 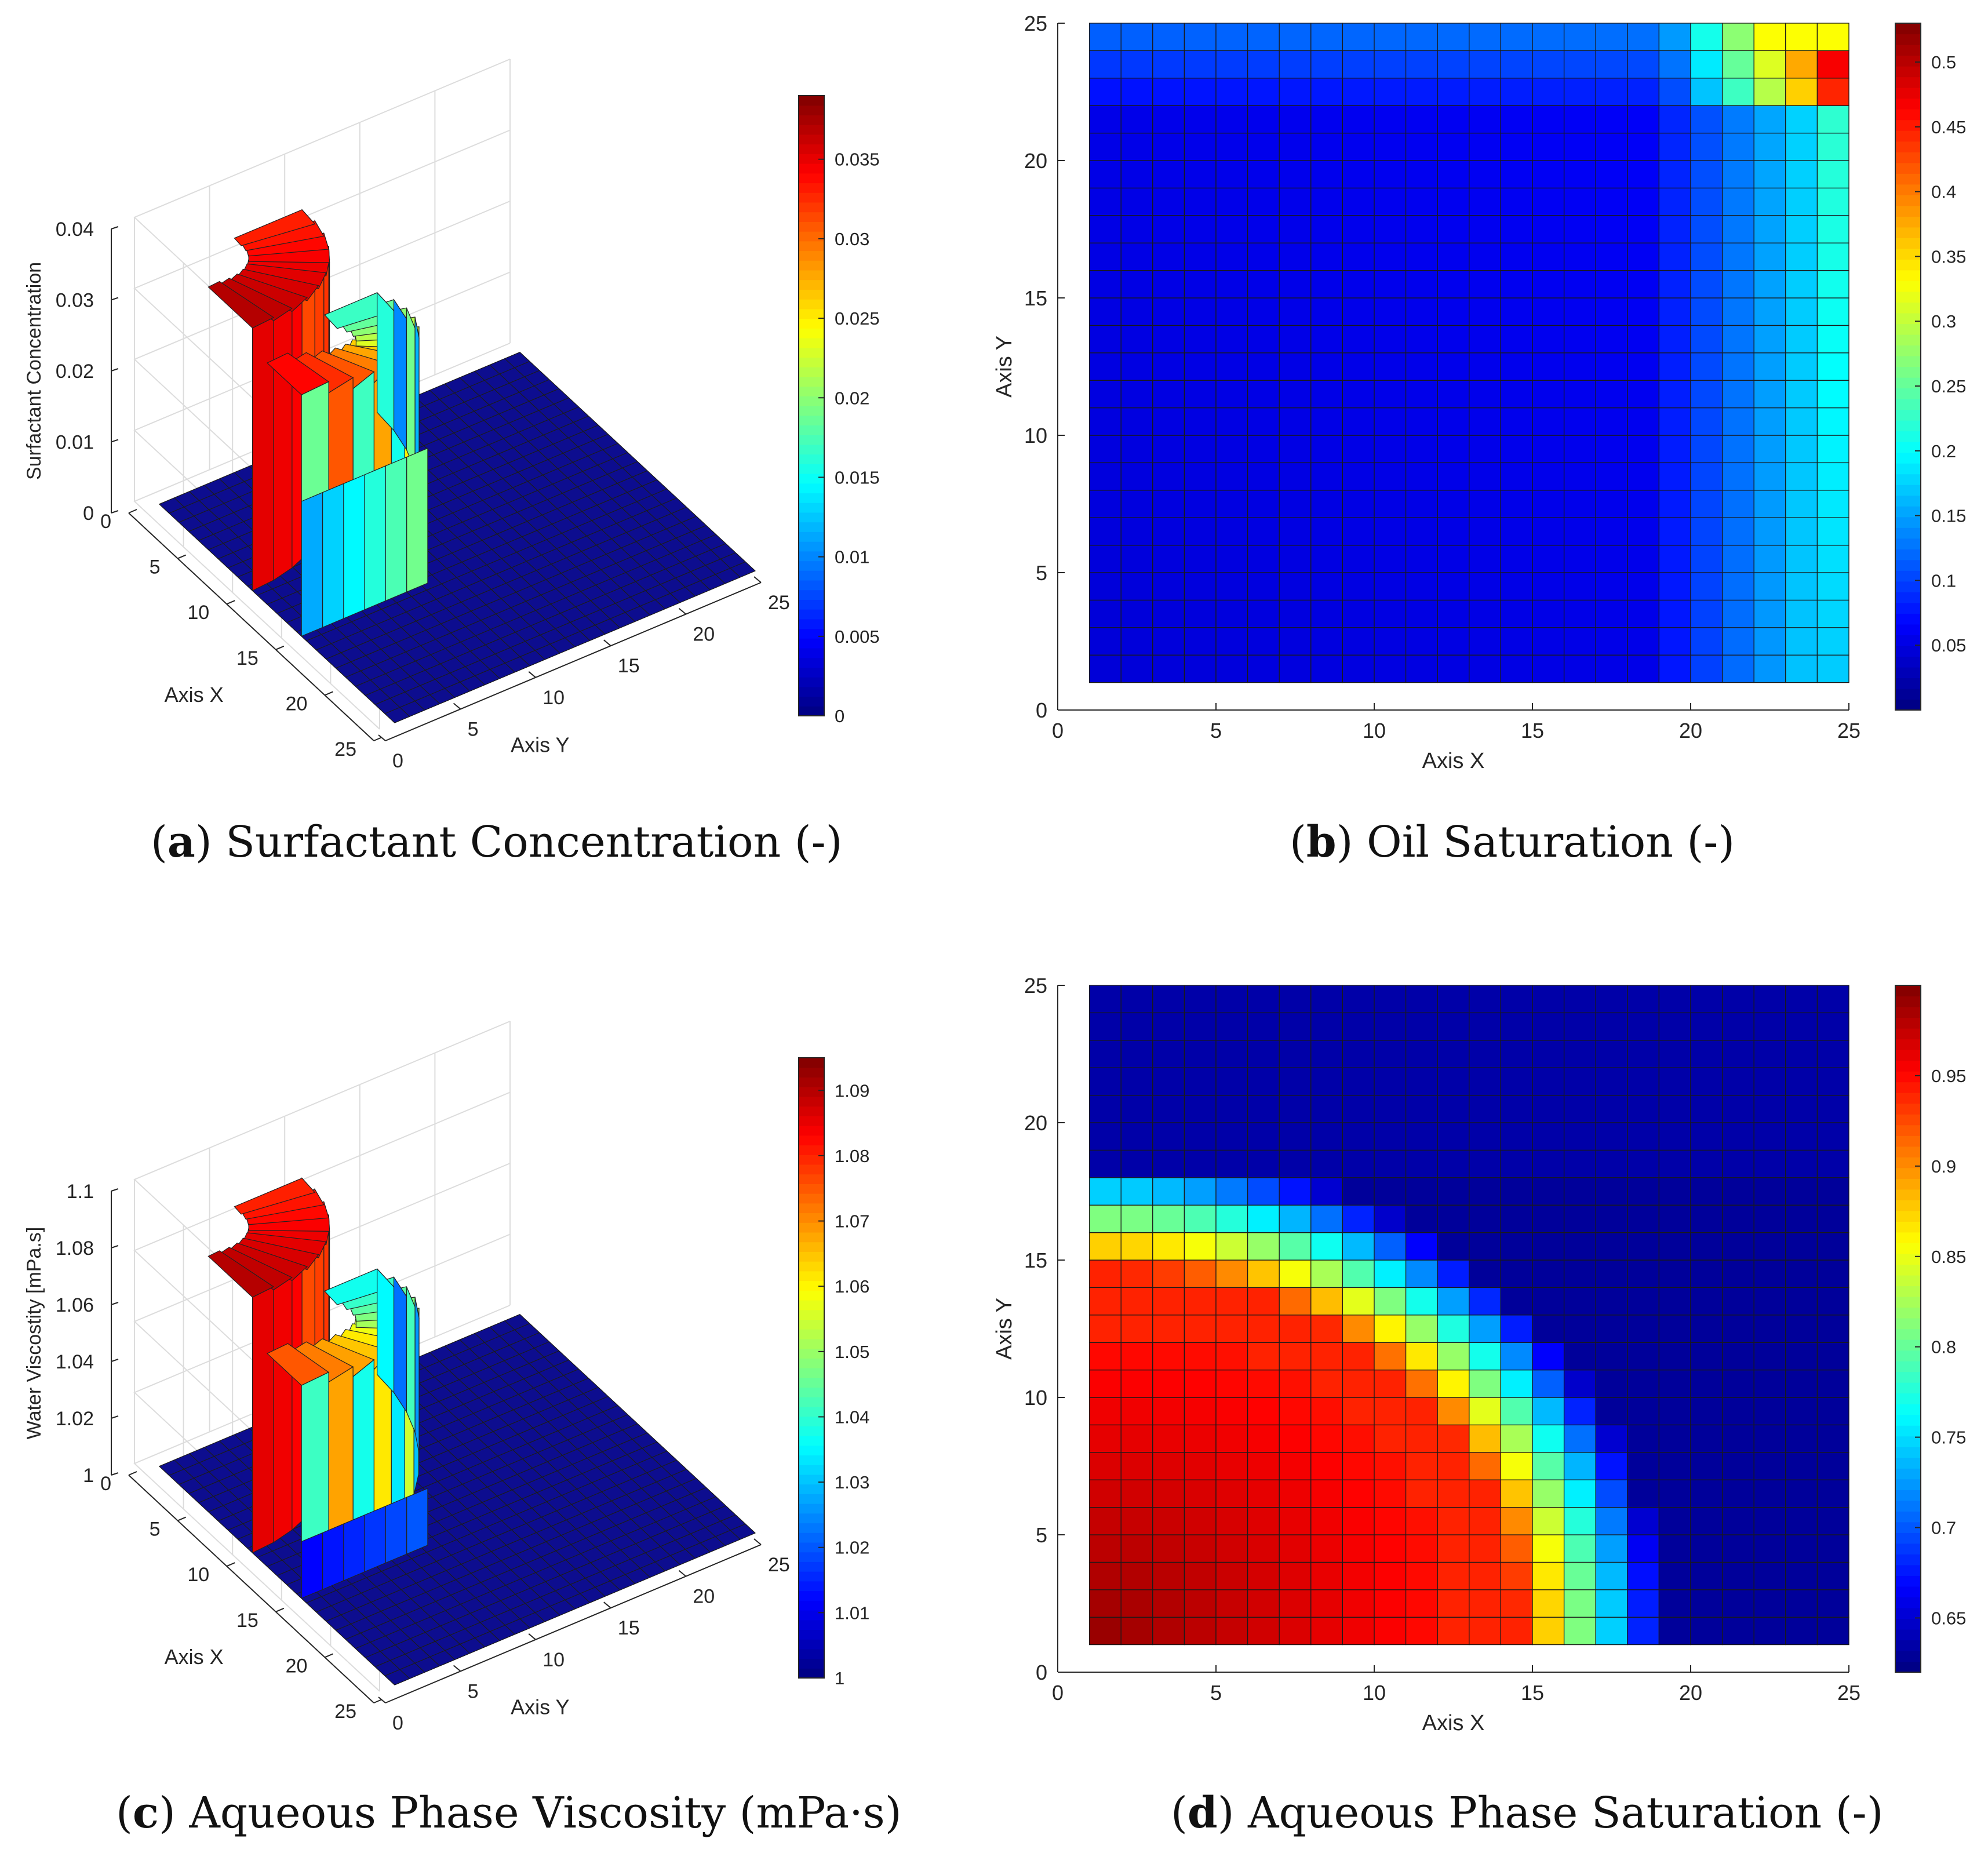 I want to click on colorbar-tick-label: 0.25, so click(x=1948, y=386).